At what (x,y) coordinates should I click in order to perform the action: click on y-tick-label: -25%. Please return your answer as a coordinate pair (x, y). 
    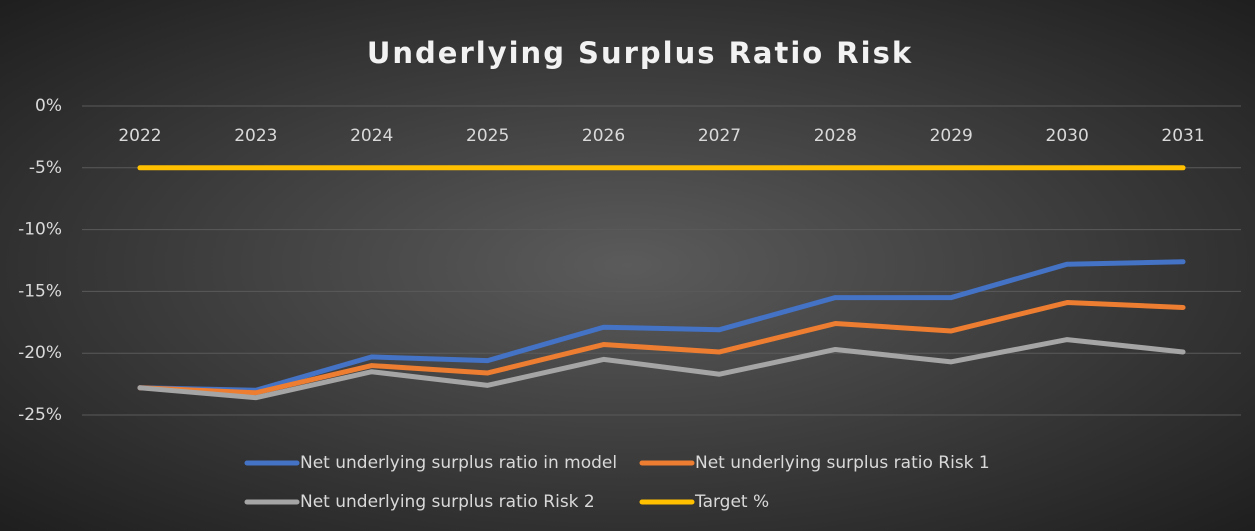
    Looking at the image, I should click on (40, 415).